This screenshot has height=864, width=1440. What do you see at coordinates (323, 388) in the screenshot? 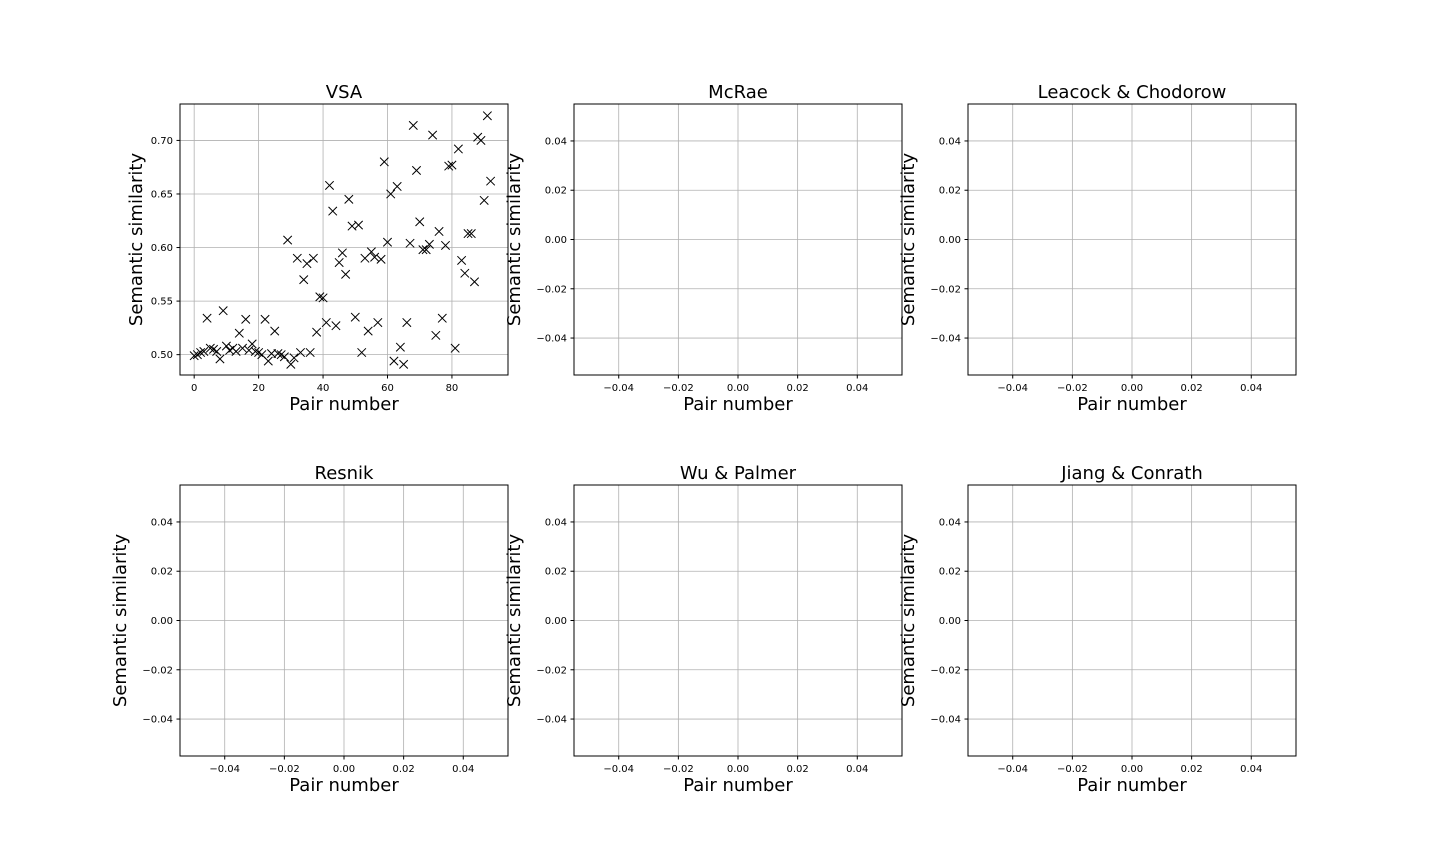
I see `x-tick-label: 40` at bounding box center [323, 388].